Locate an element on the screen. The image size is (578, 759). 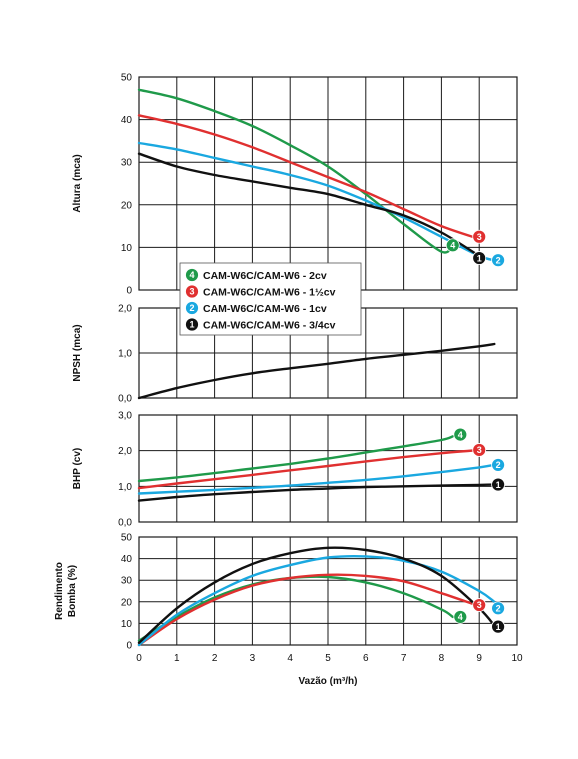
legend-badge-4: 4 is located at coordinates (192, 275).